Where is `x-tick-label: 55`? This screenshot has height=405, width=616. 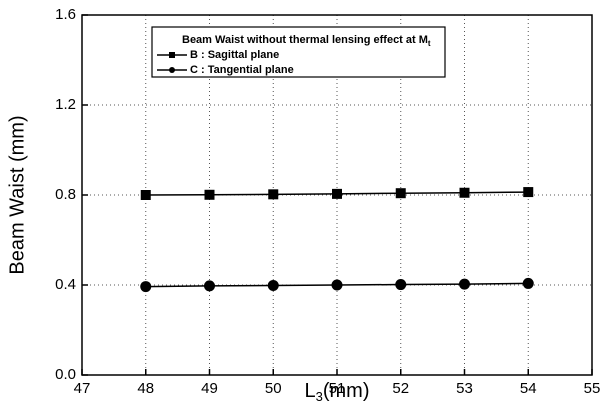
x-tick-label: 55 is located at coordinates (592, 388).